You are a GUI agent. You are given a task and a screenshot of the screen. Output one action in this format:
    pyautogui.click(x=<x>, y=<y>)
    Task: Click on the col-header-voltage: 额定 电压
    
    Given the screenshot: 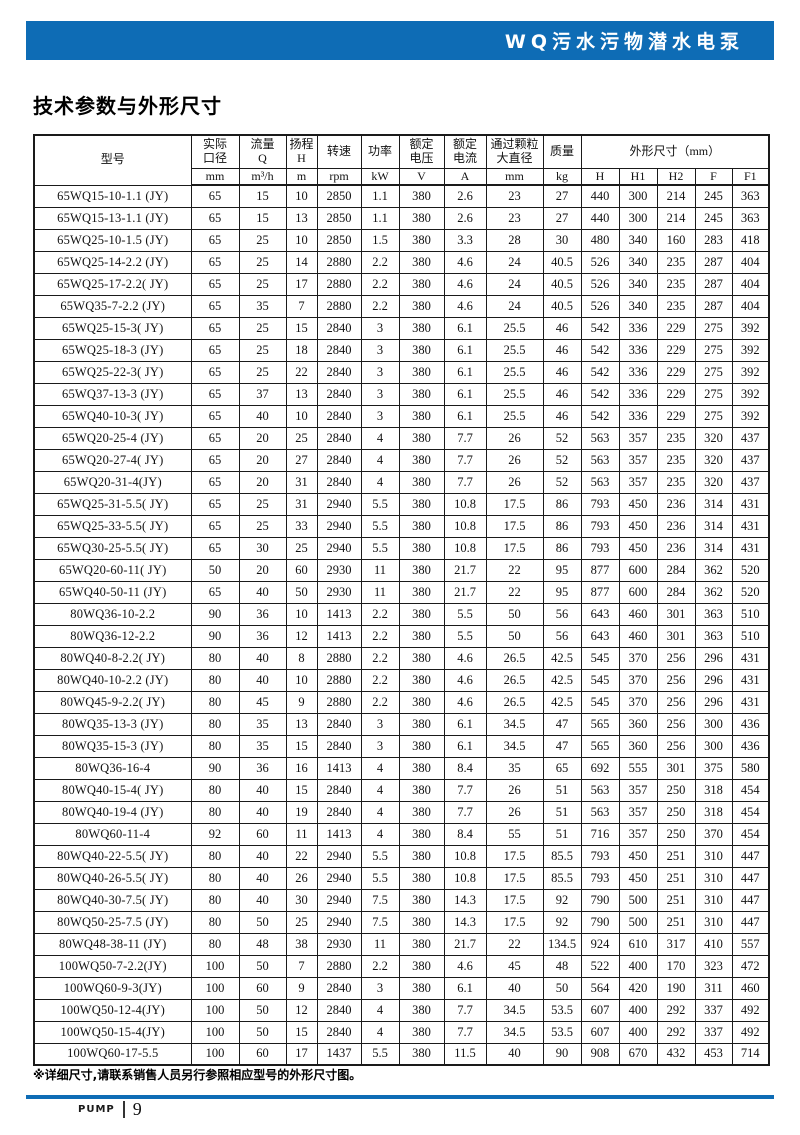 What is the action you would take?
    pyautogui.click(x=421, y=151)
    